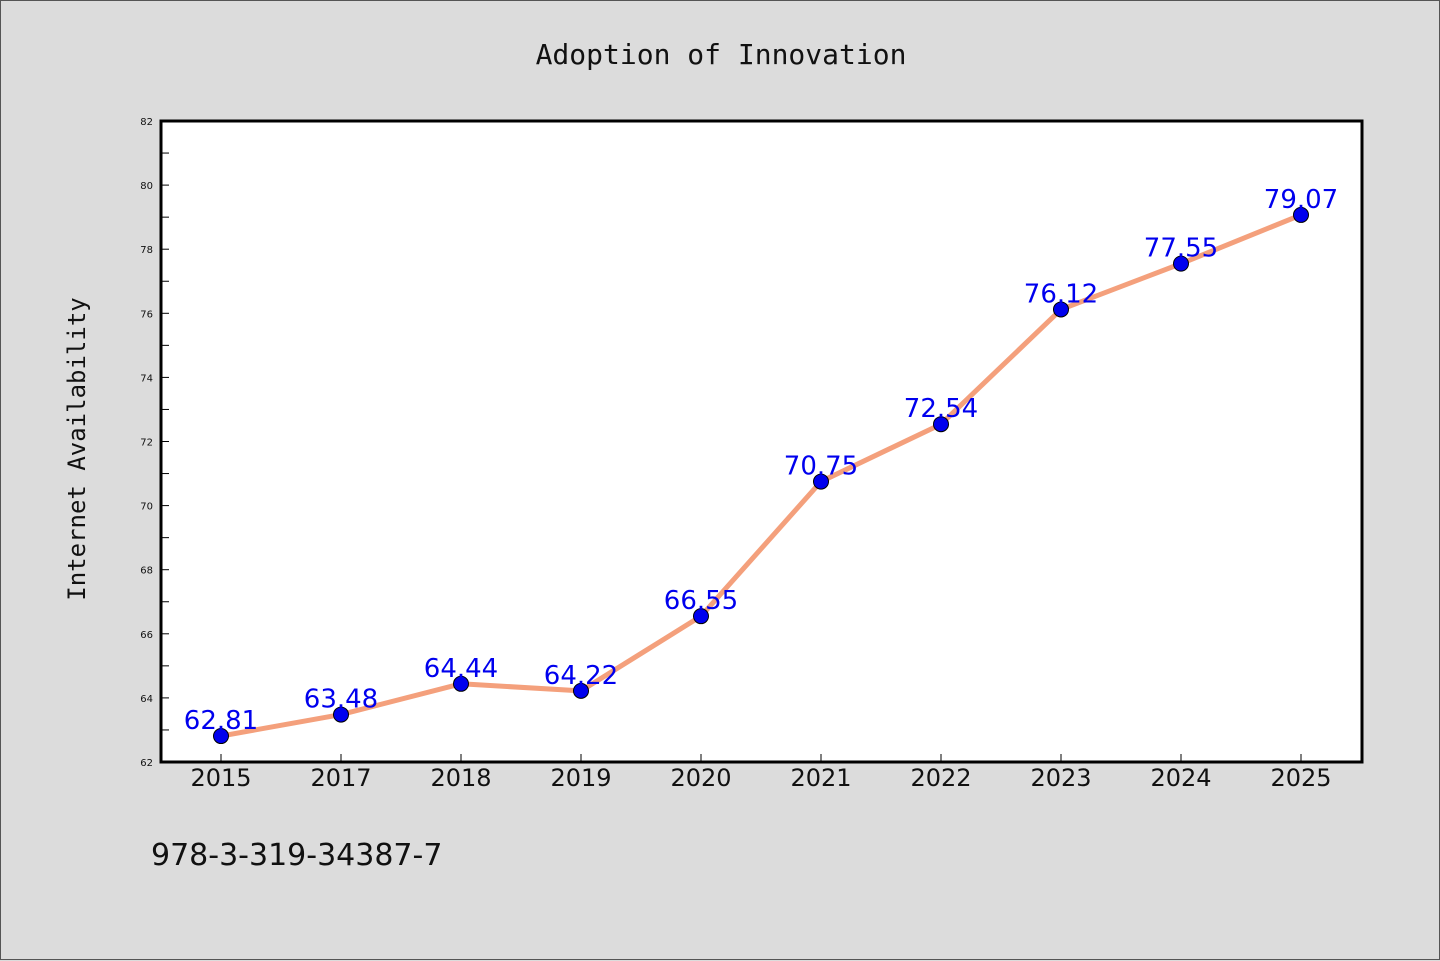  I want to click on y-tick-label: 78, so click(146, 250).